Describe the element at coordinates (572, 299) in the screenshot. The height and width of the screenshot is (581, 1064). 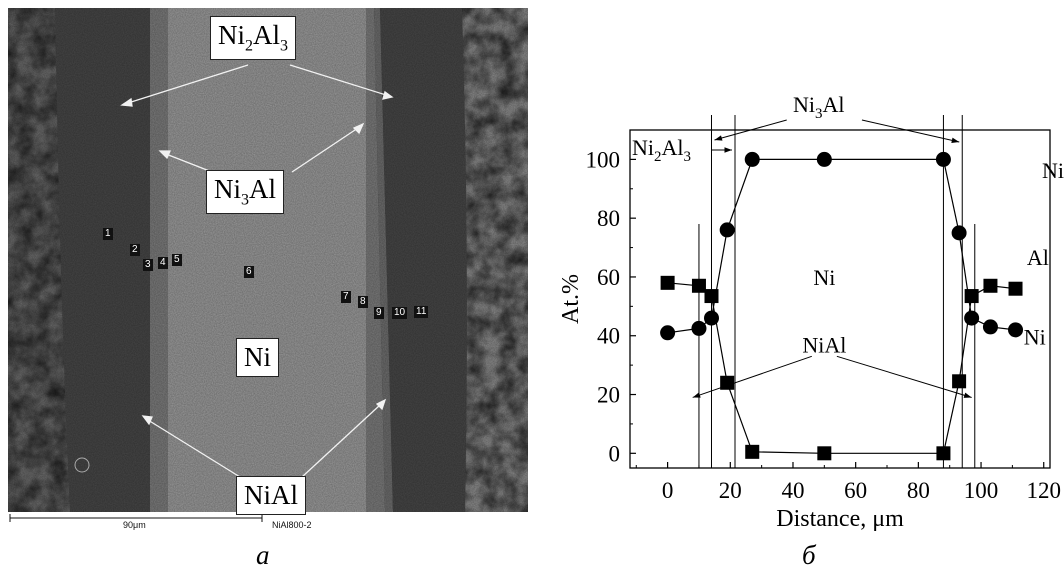
I see `y-axis-label: At.%` at that location.